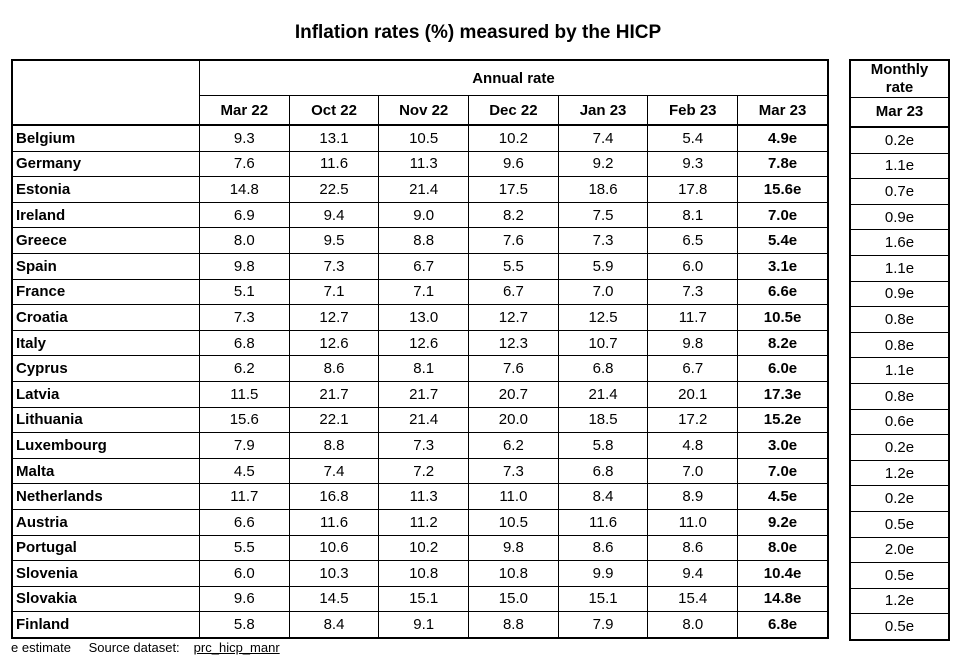 The image size is (960, 663). Describe the element at coordinates (334, 240) in the screenshot. I see `value-cell: 9.5` at that location.